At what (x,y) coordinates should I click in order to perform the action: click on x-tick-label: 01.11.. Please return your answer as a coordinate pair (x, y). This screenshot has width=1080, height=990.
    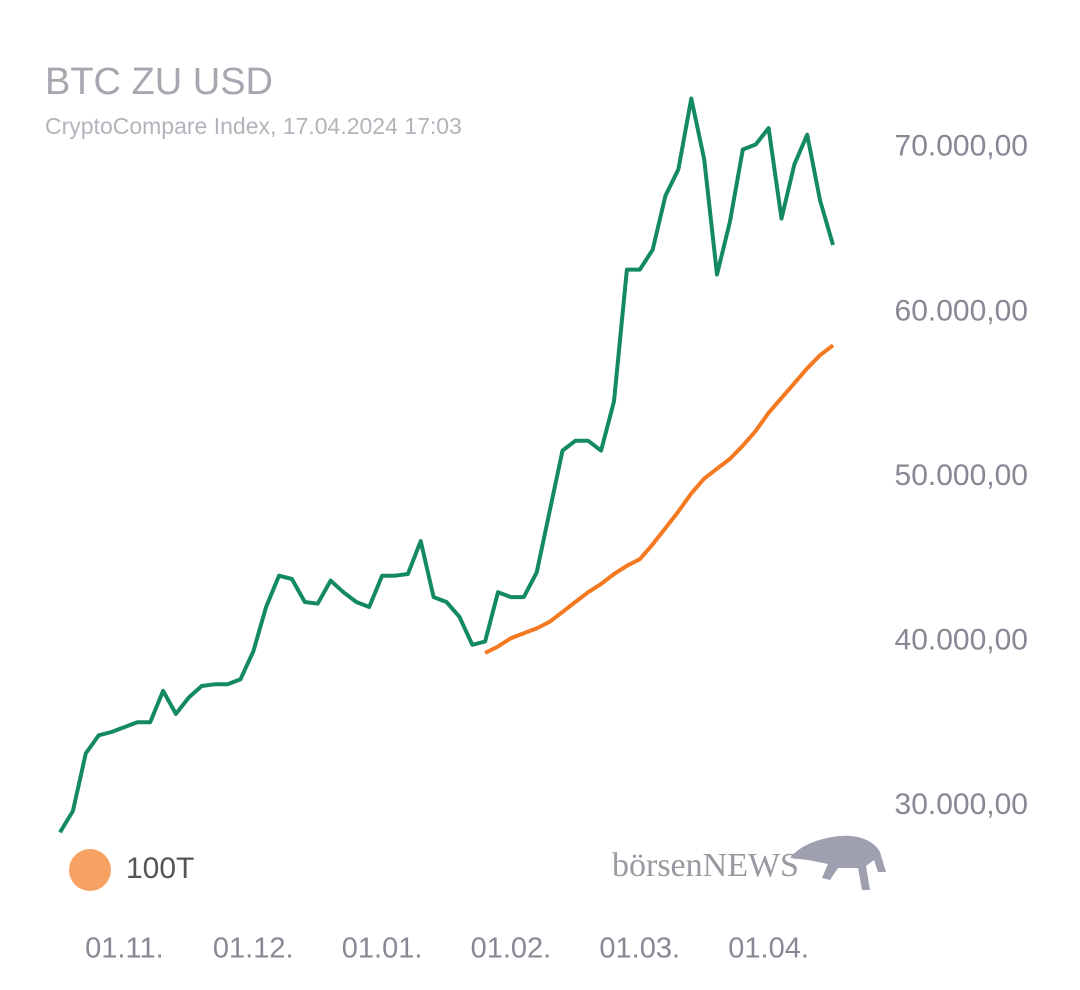
    Looking at the image, I should click on (124, 949).